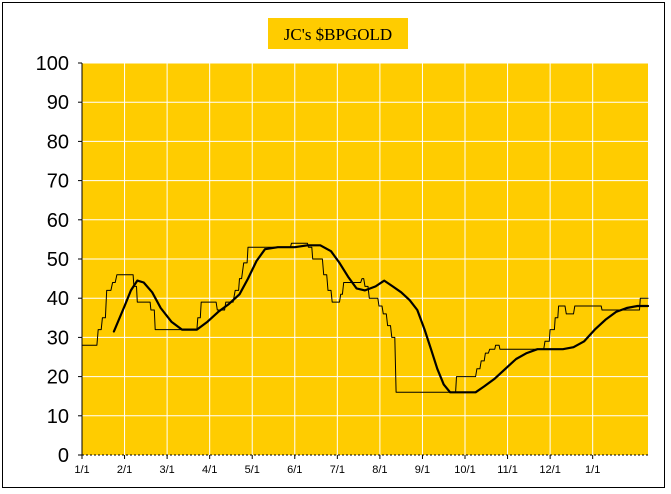  I want to click on y-tick-label: 40, so click(58, 299).